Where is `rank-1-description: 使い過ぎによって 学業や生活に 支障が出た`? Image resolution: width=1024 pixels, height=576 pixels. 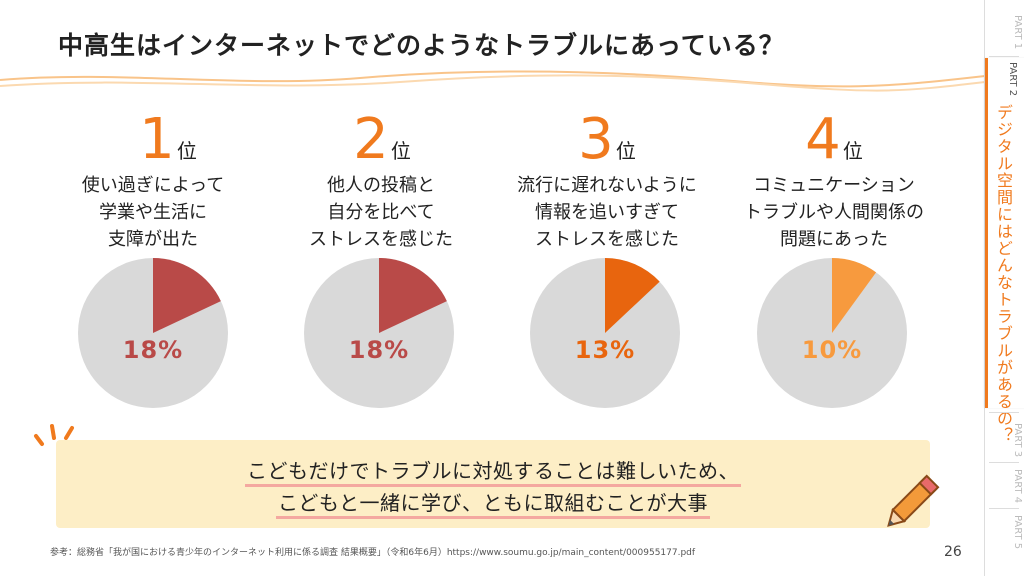 rank-1-description: 使い過ぎによって 学業や生活に 支障が出た is located at coordinates (153, 212).